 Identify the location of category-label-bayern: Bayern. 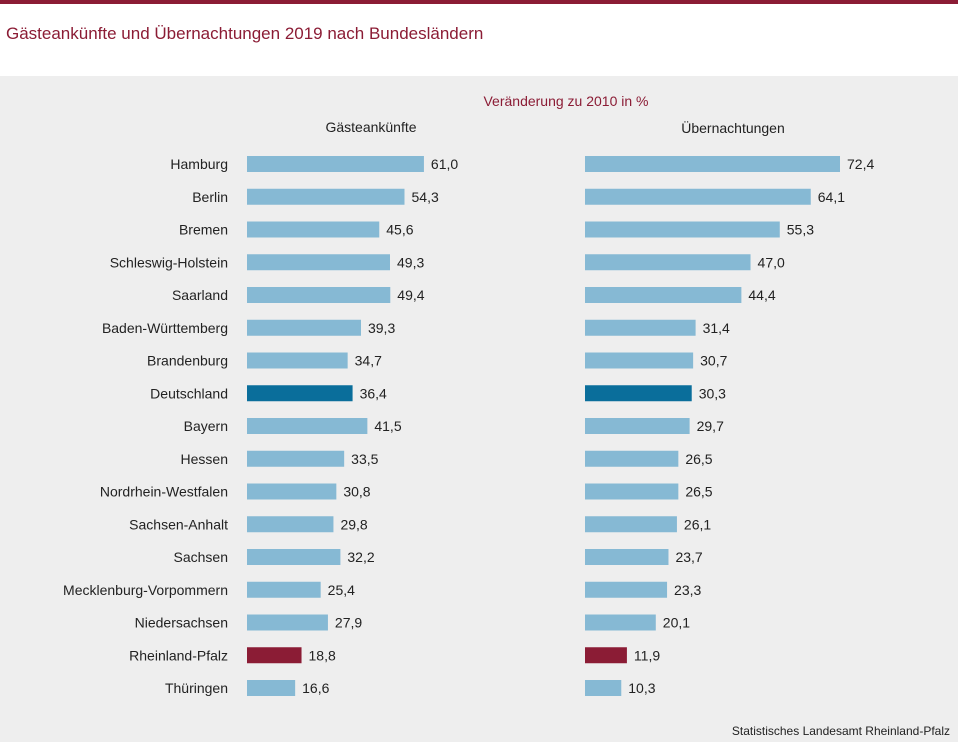
(206, 426).